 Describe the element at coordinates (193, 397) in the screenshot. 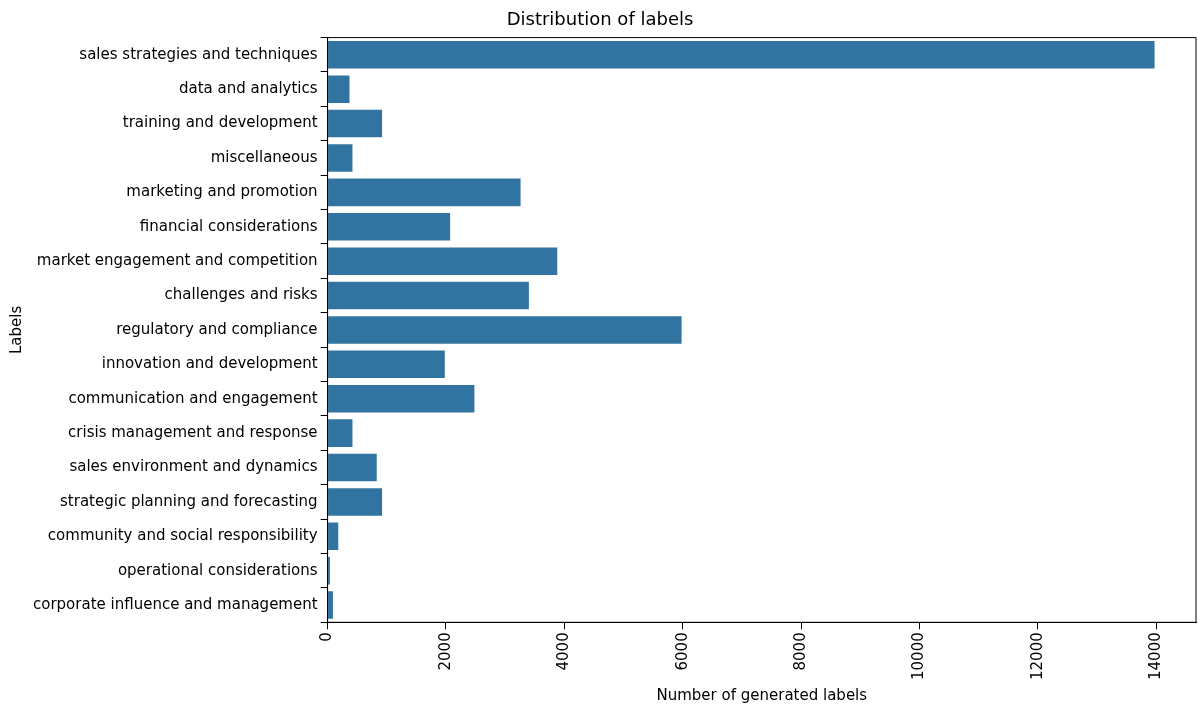

I see `y-tick-label: communication and engagement` at that location.